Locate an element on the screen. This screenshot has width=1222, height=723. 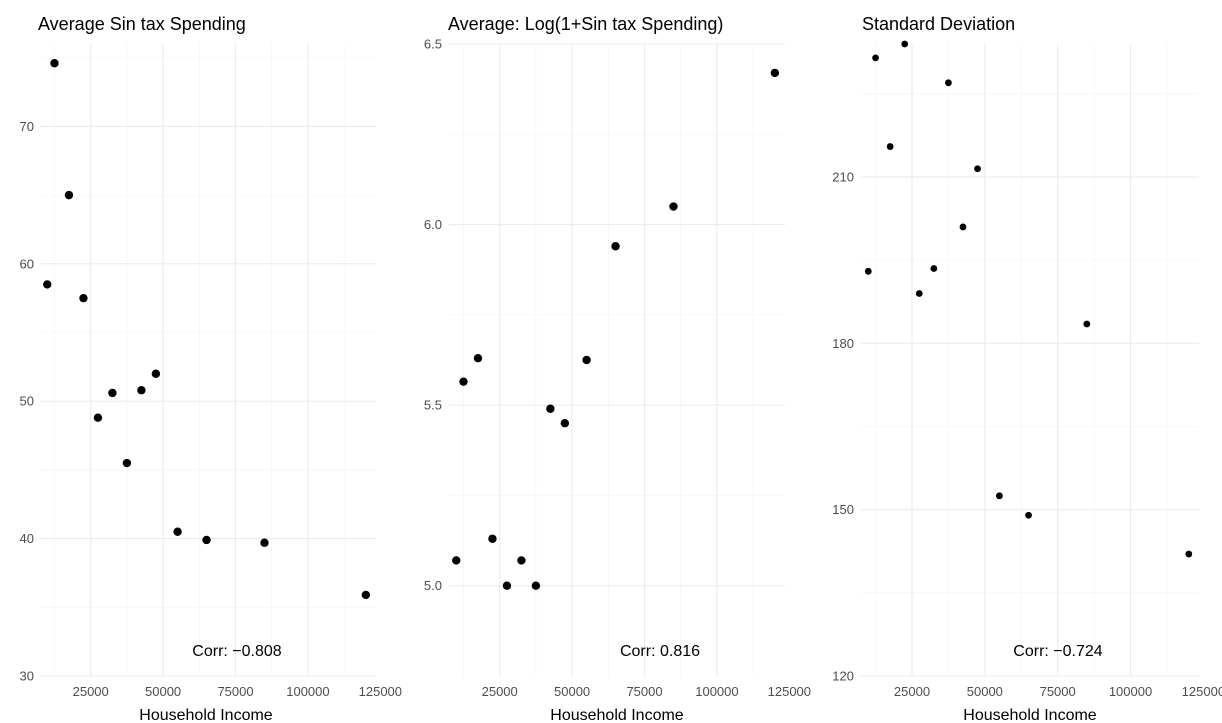
y-tick-label: 30 is located at coordinates (27, 676).